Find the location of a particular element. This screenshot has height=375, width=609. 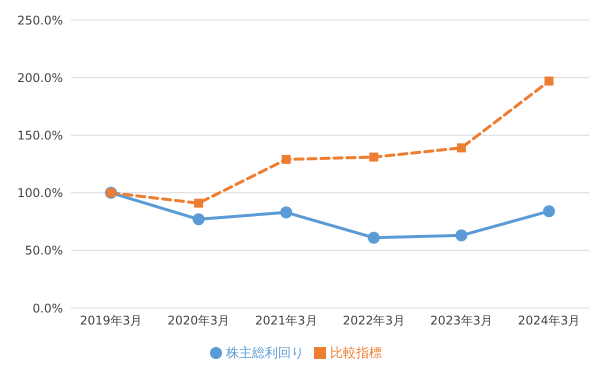

legend-label: 比較指標 is located at coordinates (356, 353).